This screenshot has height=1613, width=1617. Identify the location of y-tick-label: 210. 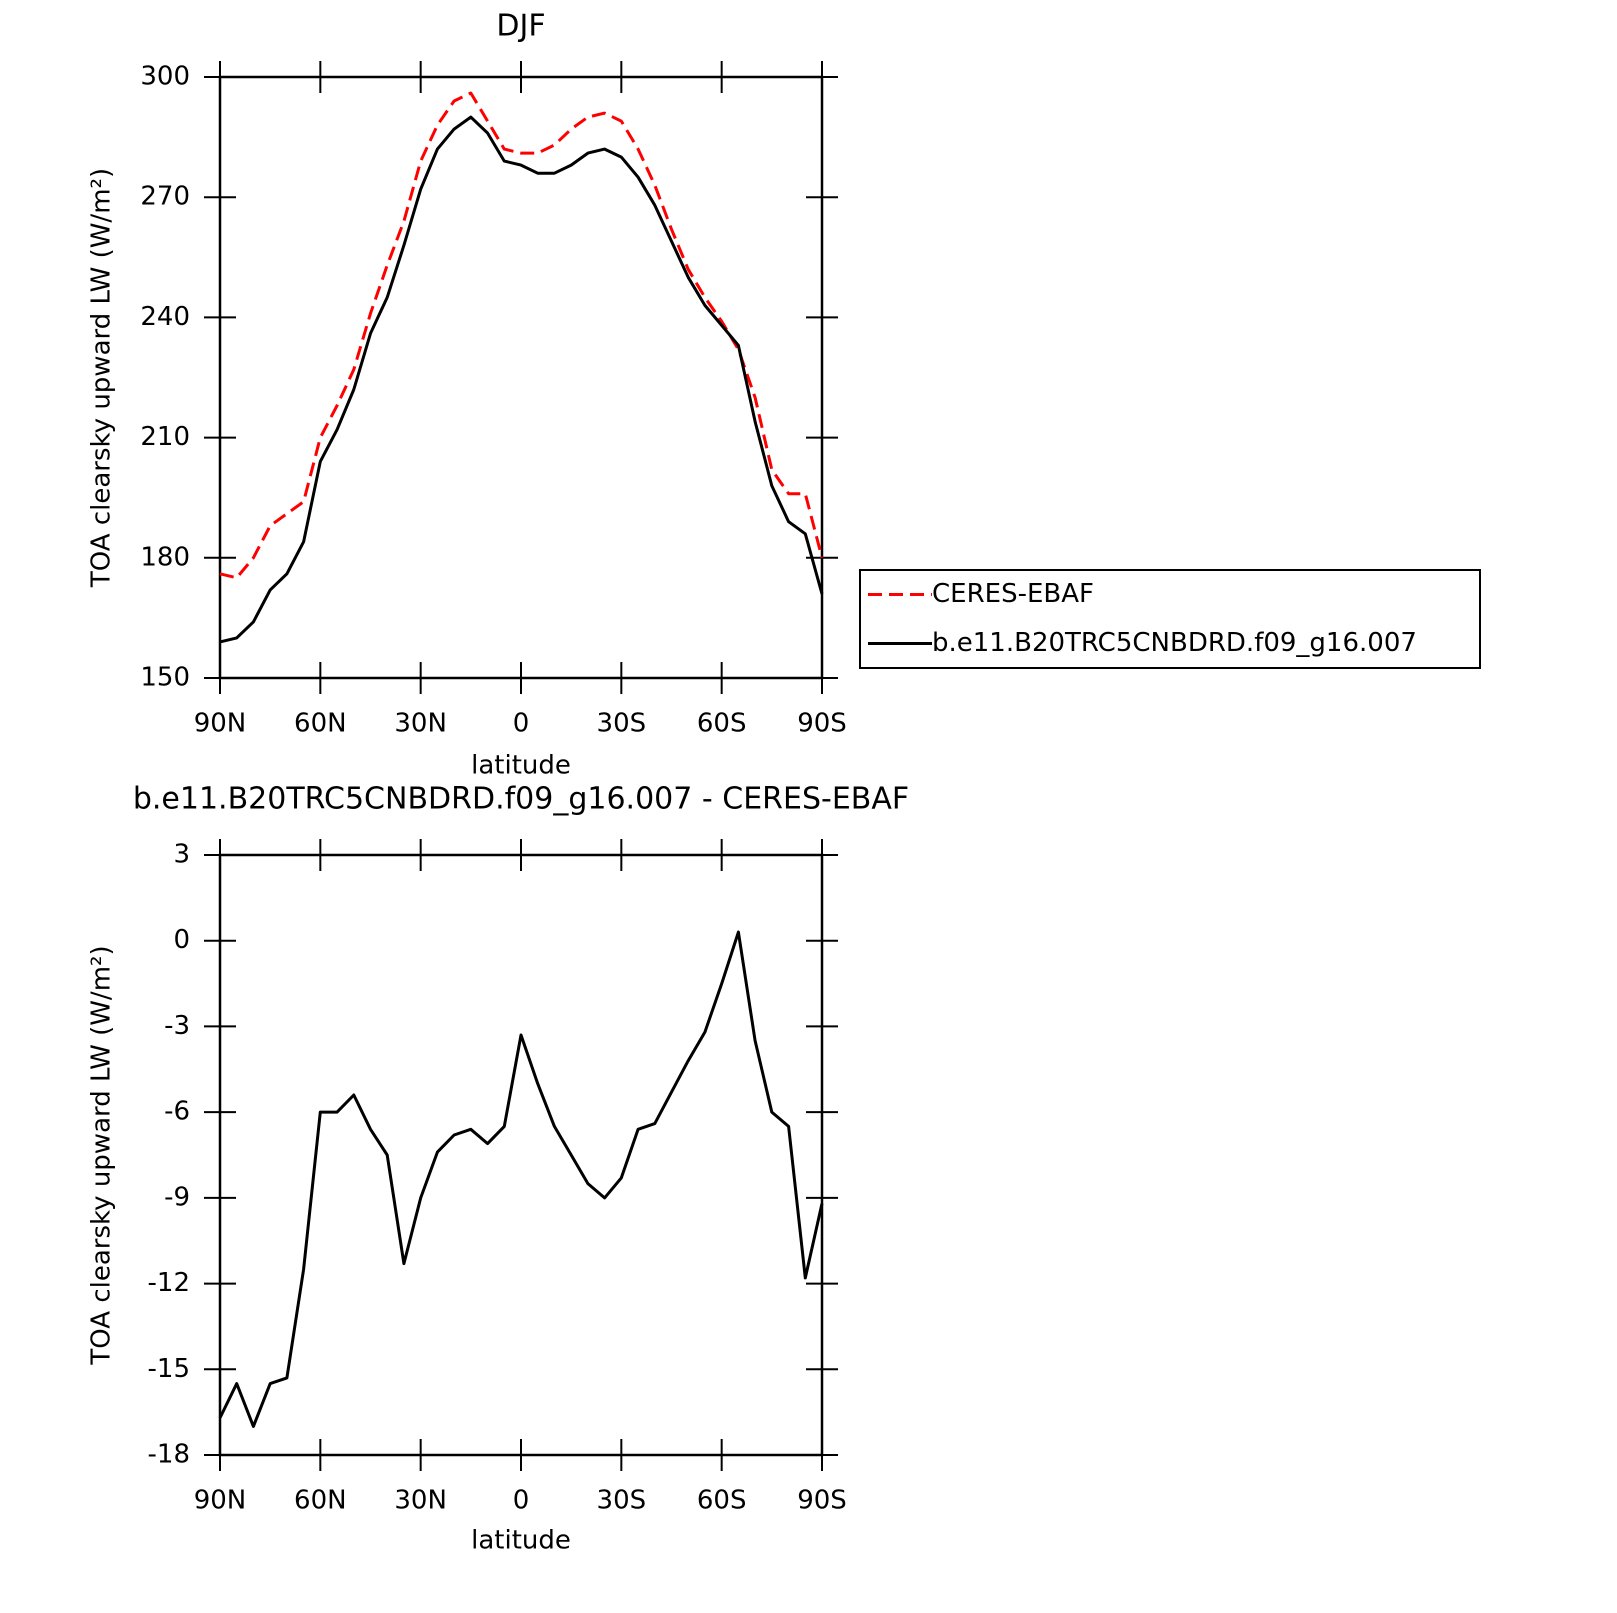
(165, 437).